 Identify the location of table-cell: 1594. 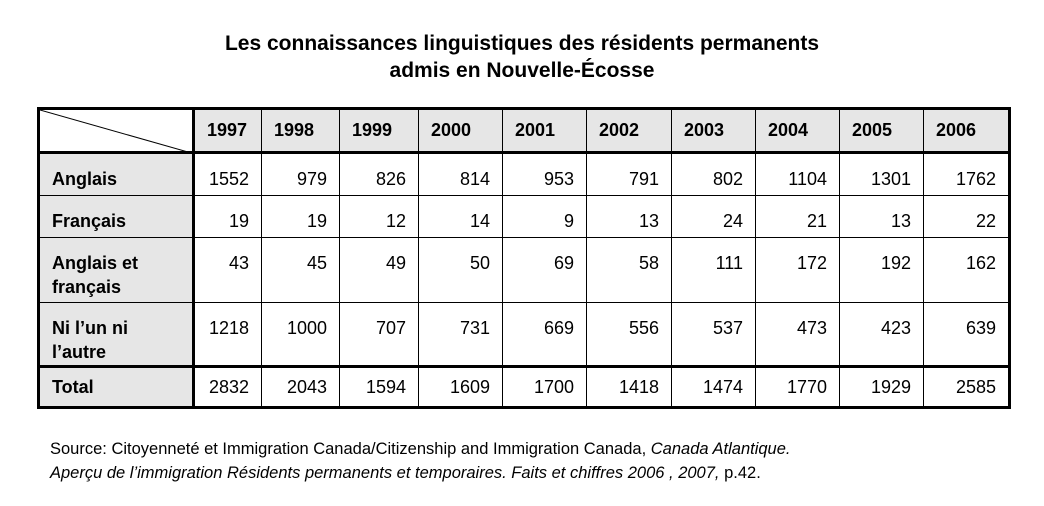
(379, 387).